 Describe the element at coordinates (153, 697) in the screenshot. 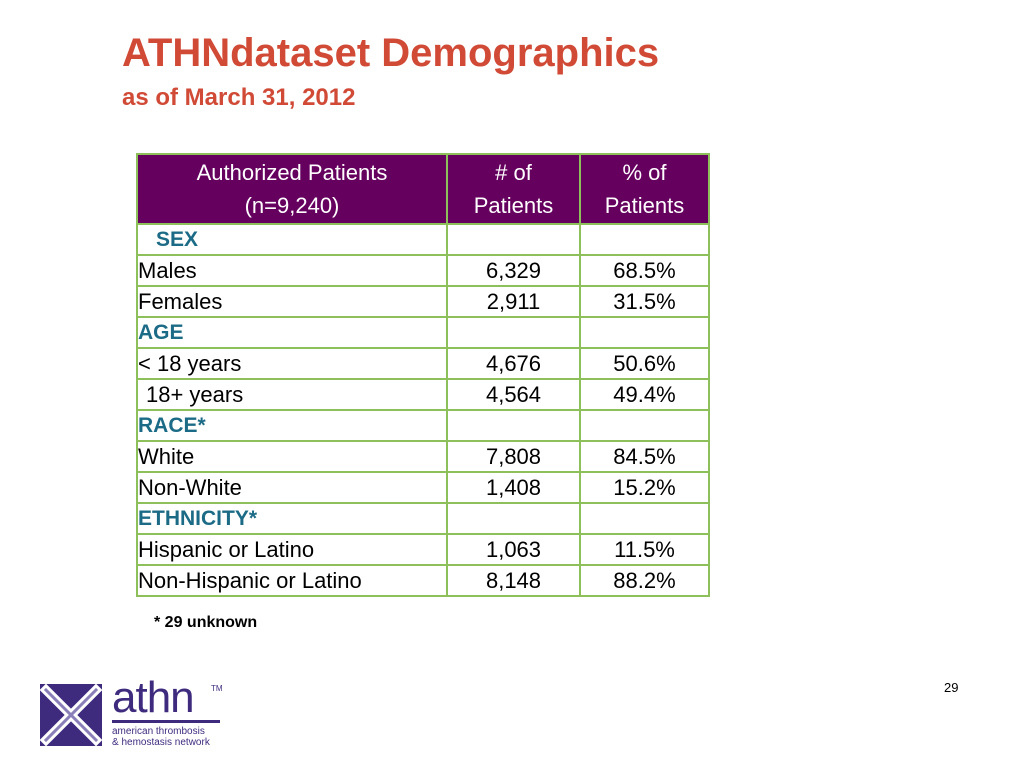

I see `athn-wordmark: athn` at that location.